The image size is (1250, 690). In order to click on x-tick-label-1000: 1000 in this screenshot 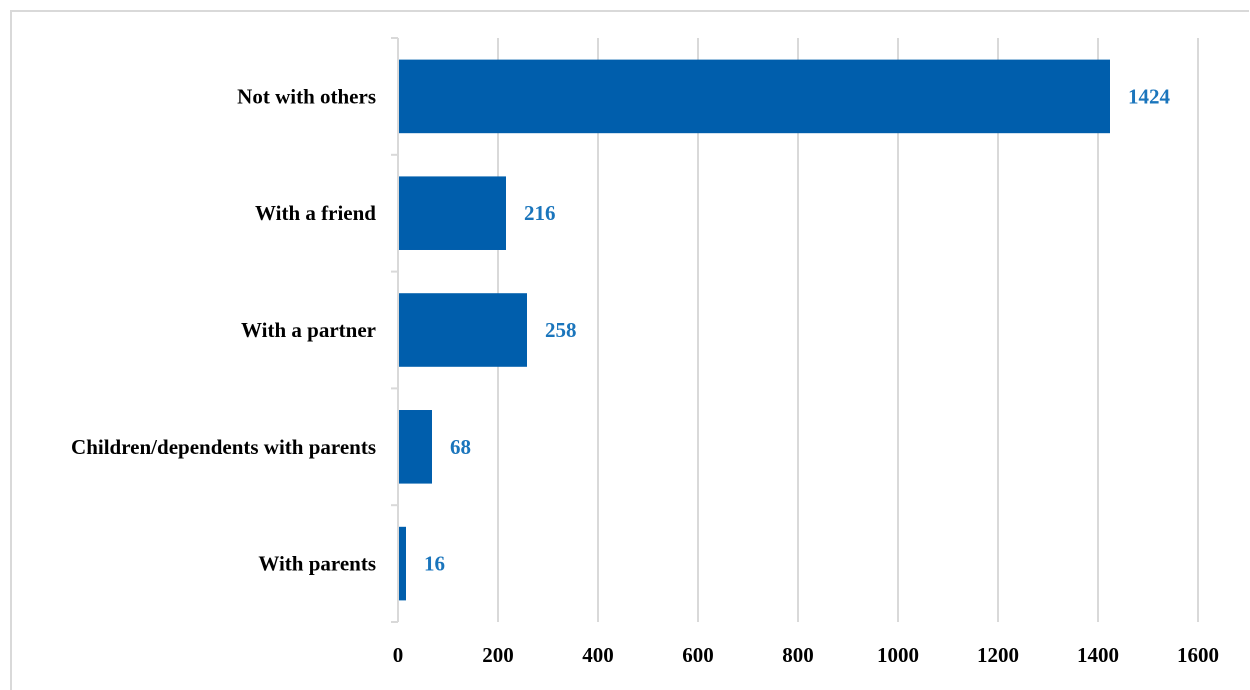, I will do `click(898, 655)`.